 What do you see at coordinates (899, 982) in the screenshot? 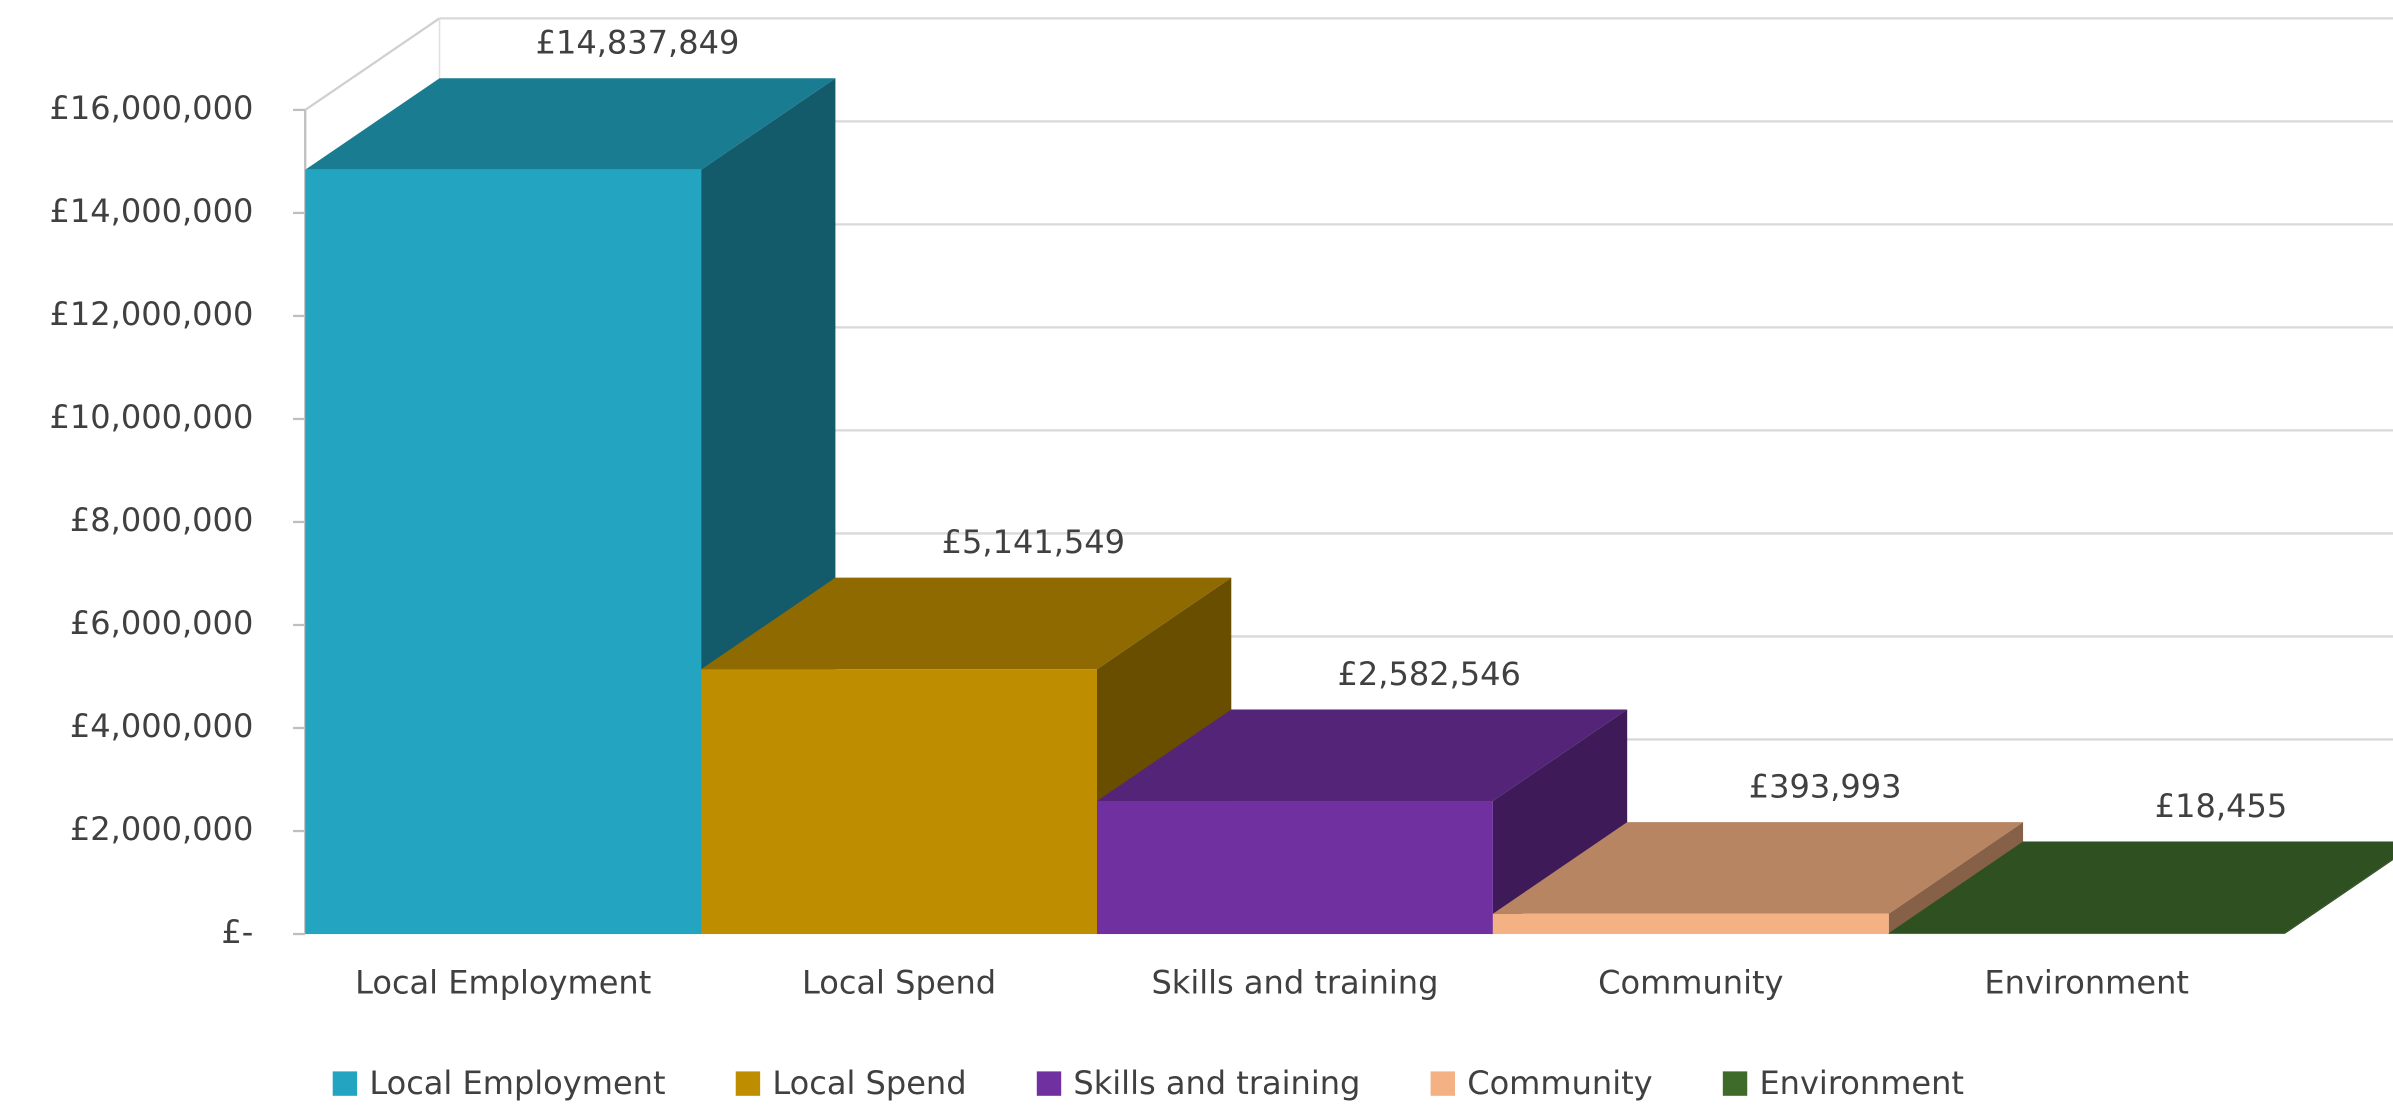
I see `x-tick-label: Local Spend` at bounding box center [899, 982].